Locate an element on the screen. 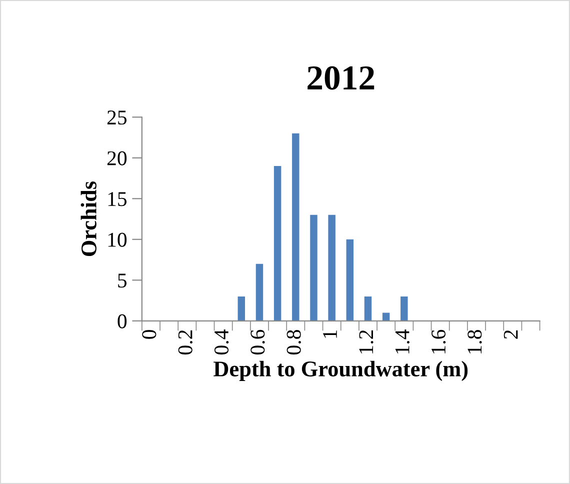 The height and width of the screenshot is (484, 570). x-tick-label: 1.8 is located at coordinates (475, 342).